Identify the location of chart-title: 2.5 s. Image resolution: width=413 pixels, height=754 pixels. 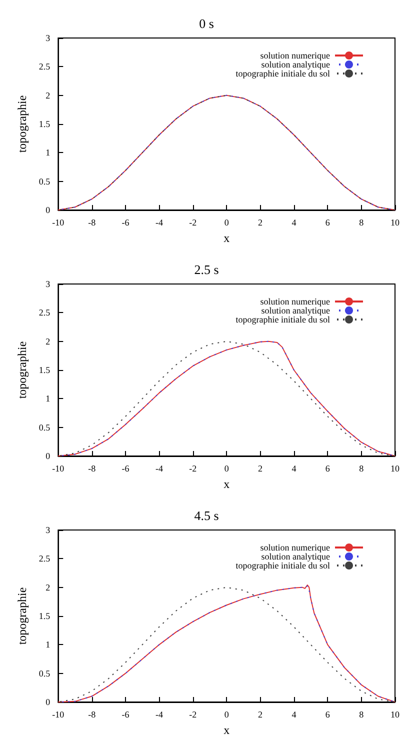
(206, 269).